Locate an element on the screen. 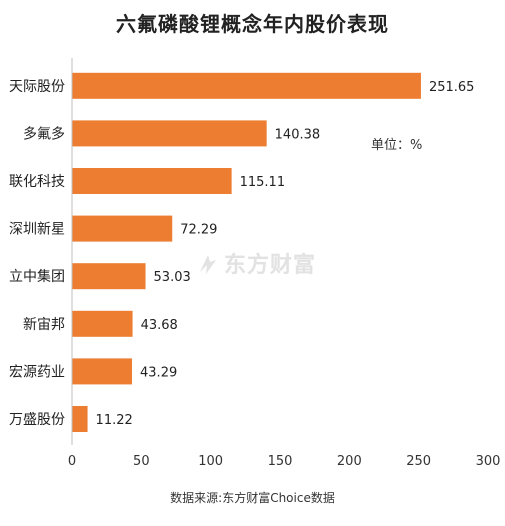  value-label: 251.65 is located at coordinates (452, 87).